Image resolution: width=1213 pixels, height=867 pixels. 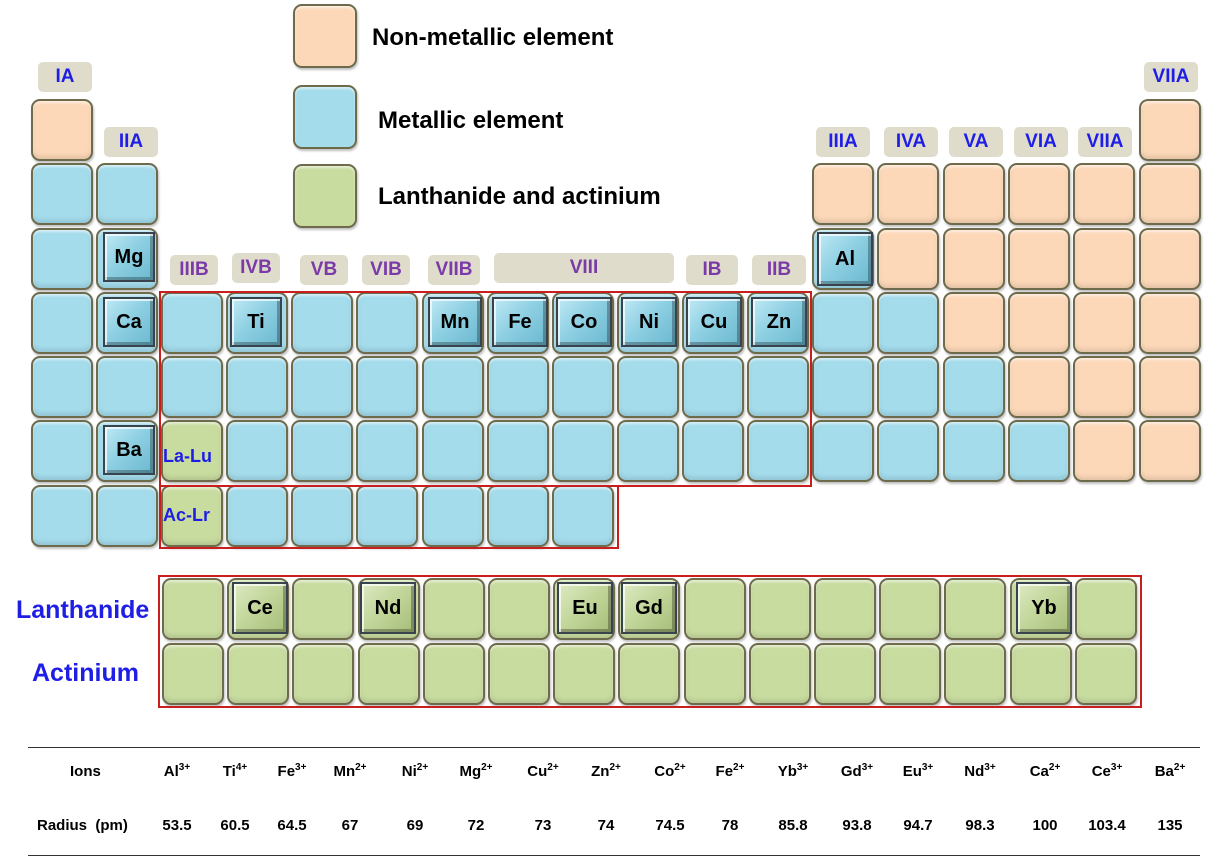 I want to click on group-label-VIII: VIII, so click(x=584, y=268).